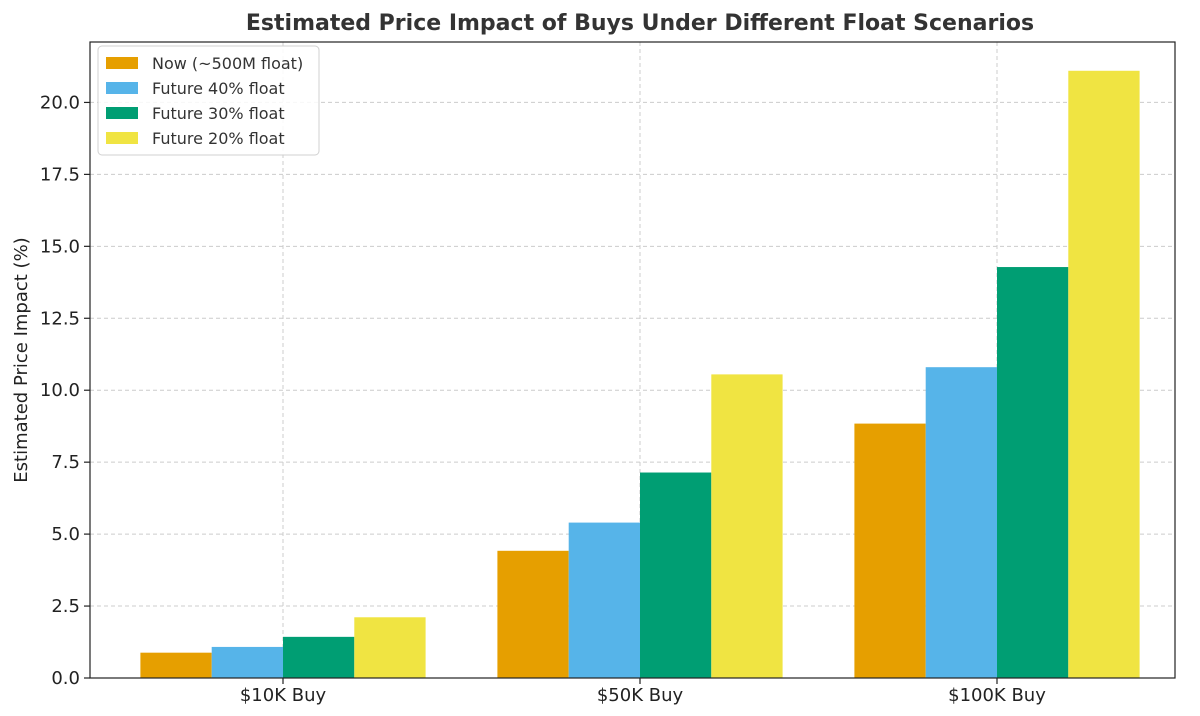 This screenshot has height=716, width=1200. Describe the element at coordinates (60, 318) in the screenshot. I see `y-tick-label: 12.5` at that location.